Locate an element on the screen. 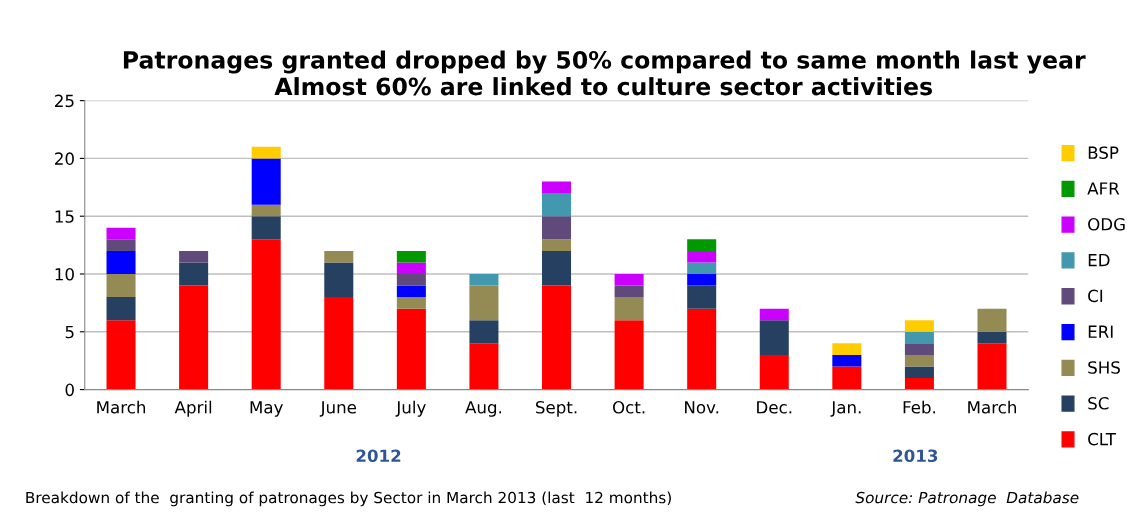  text: Breakdown of the granting of patronages by Sector in March 2013 (last 12 months) is located at coordinates (348, 499).